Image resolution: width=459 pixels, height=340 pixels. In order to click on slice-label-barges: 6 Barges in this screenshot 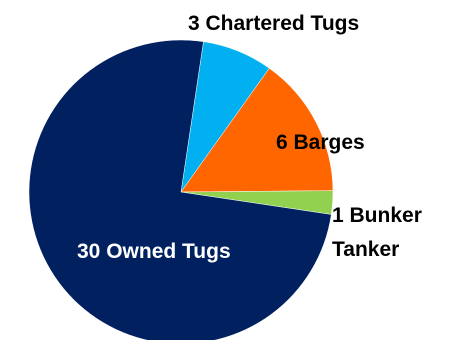, I will do `click(320, 142)`.